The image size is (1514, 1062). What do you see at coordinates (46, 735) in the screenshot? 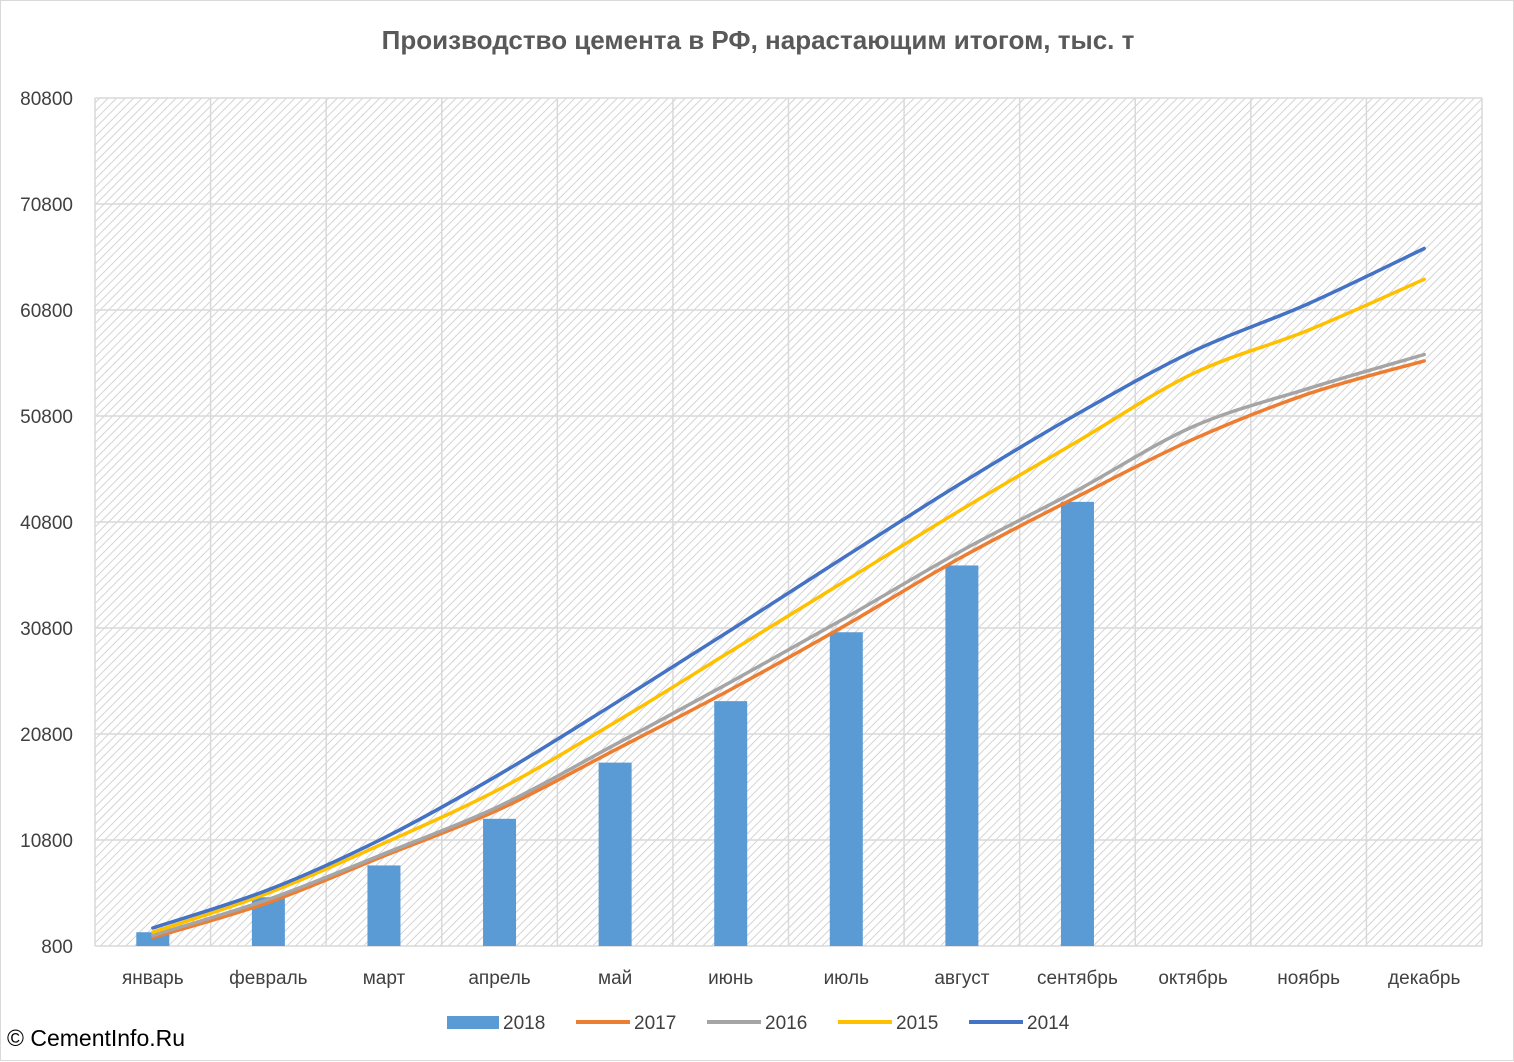
I see `y-tick-label-2: 20800` at bounding box center [46, 735].